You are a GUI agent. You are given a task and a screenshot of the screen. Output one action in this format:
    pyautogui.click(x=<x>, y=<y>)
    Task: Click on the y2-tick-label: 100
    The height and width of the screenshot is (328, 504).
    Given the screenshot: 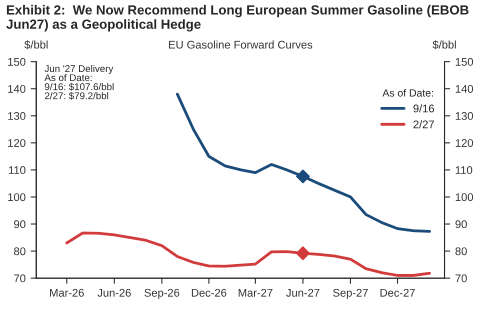 What is the action you would take?
    pyautogui.click(x=465, y=197)
    